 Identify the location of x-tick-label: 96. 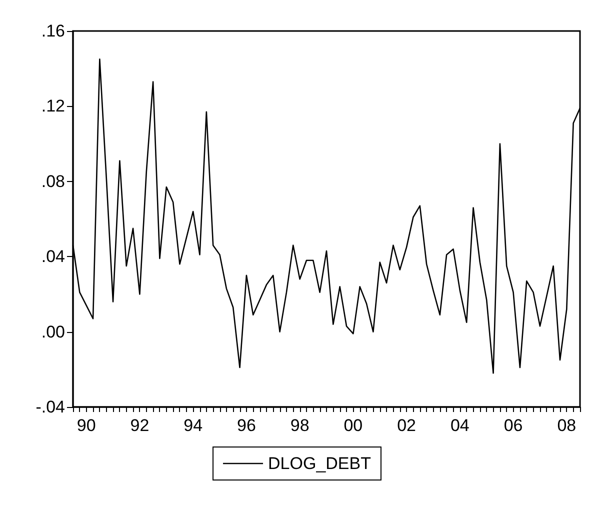
(246, 425).